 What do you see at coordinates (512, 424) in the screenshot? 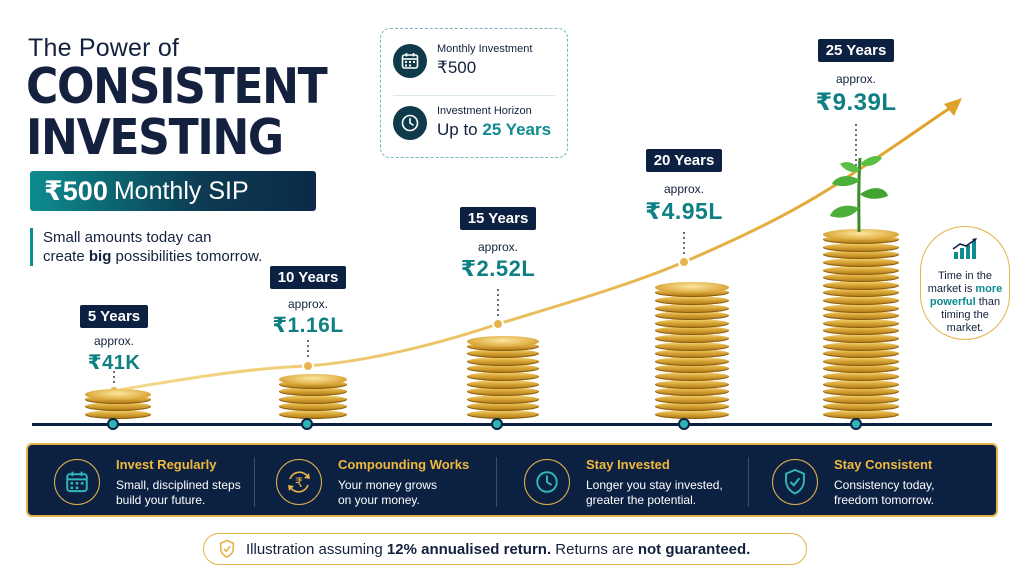
I see `baseline` at bounding box center [512, 424].